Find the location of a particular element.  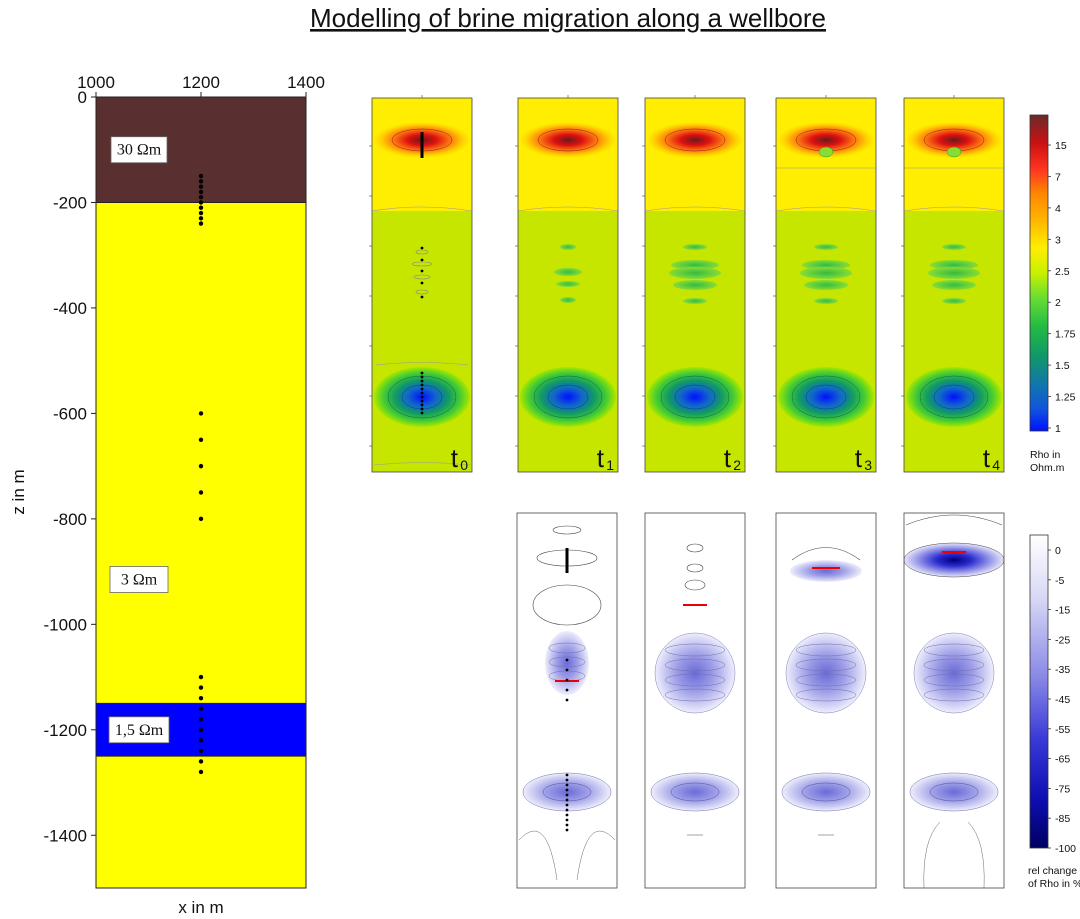

change-colorbar-title-line1: rel change is located at coordinates (1052, 871).